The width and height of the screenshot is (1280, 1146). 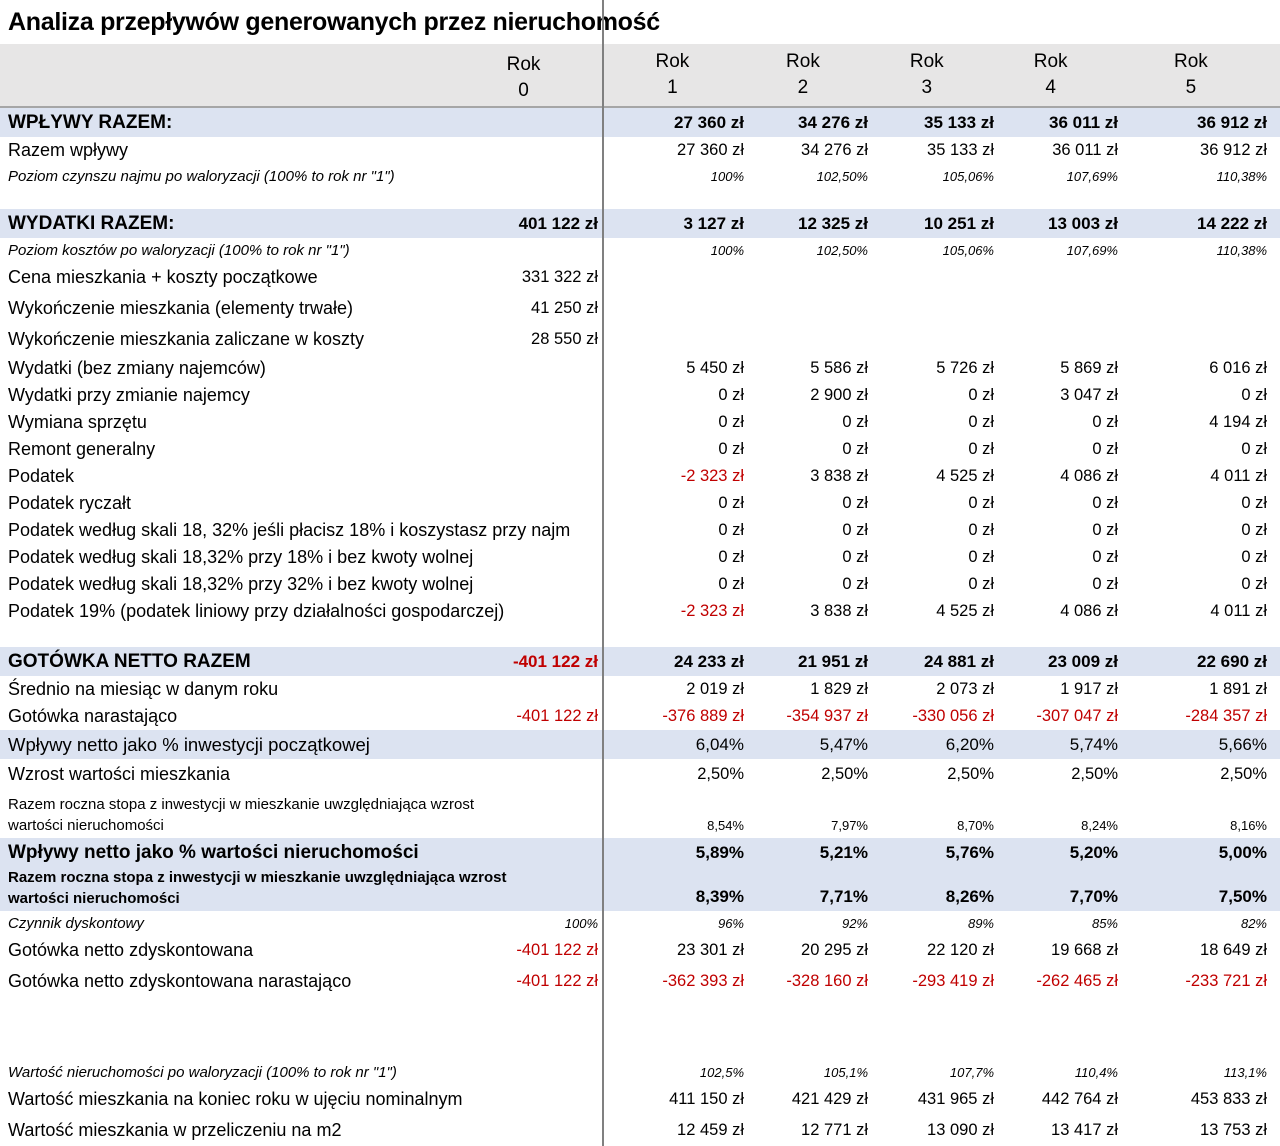 What do you see at coordinates (1242, 896) in the screenshot?
I see `row-stopa-roczna-2-cell-rok5: 7,50%` at bounding box center [1242, 896].